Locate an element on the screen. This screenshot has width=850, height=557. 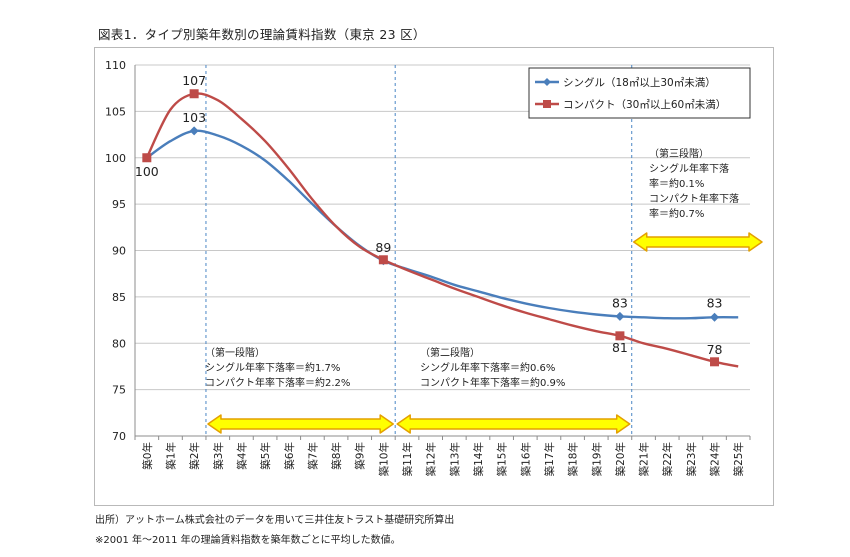
data-label: 100 is located at coordinates (147, 171).